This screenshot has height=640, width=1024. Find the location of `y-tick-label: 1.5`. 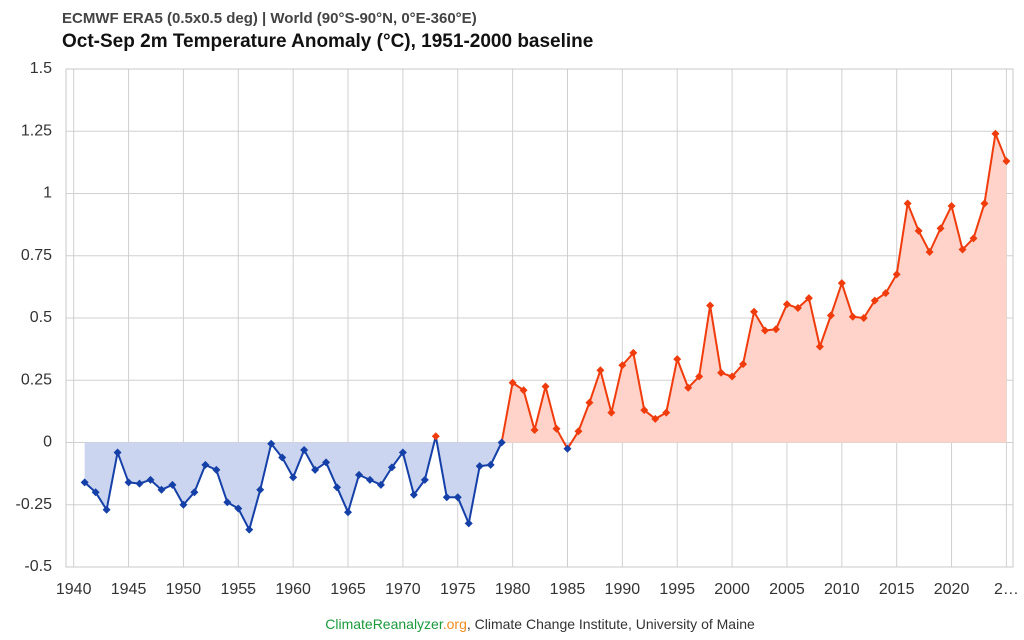

y-tick-label: 1.5 is located at coordinates (41, 68).